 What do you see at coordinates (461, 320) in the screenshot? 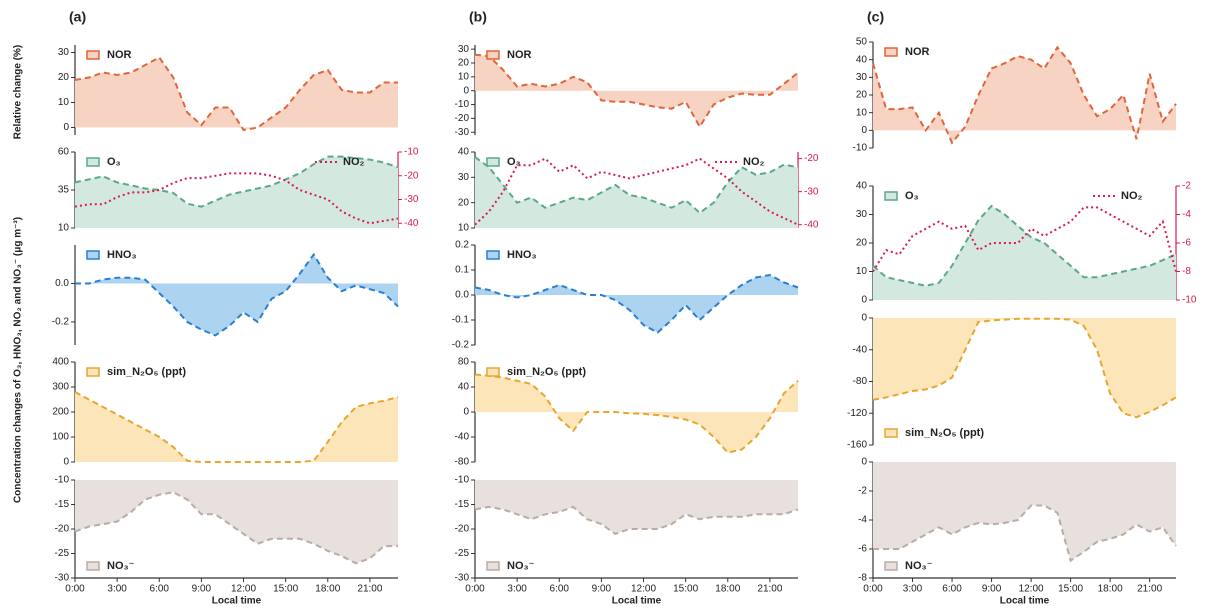
I see `y-tick-label: -0.1` at bounding box center [461, 320].